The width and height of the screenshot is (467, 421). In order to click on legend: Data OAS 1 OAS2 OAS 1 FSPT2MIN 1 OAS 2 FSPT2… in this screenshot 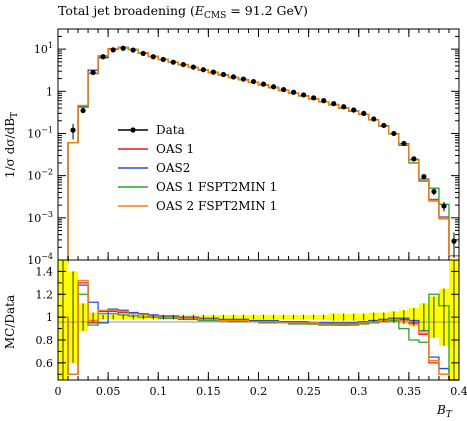, I will do `click(197, 168)`.